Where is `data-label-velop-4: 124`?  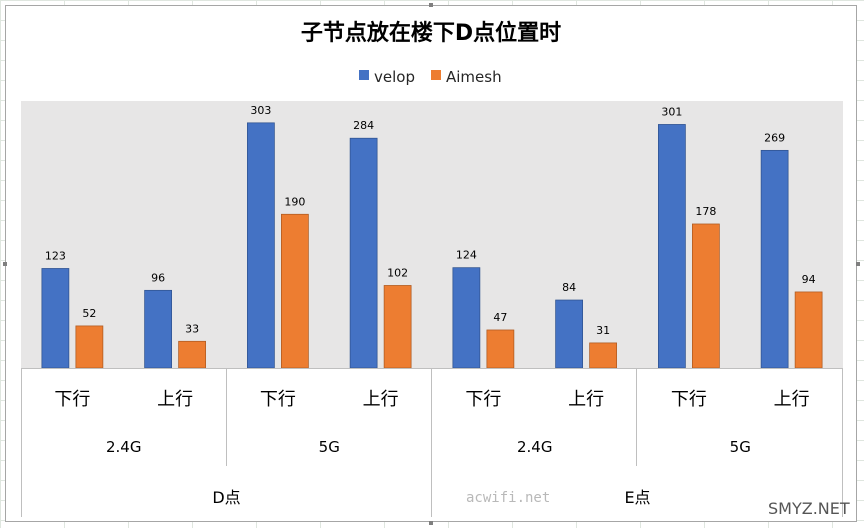
data-label-velop-4: 124 is located at coordinates (466, 255).